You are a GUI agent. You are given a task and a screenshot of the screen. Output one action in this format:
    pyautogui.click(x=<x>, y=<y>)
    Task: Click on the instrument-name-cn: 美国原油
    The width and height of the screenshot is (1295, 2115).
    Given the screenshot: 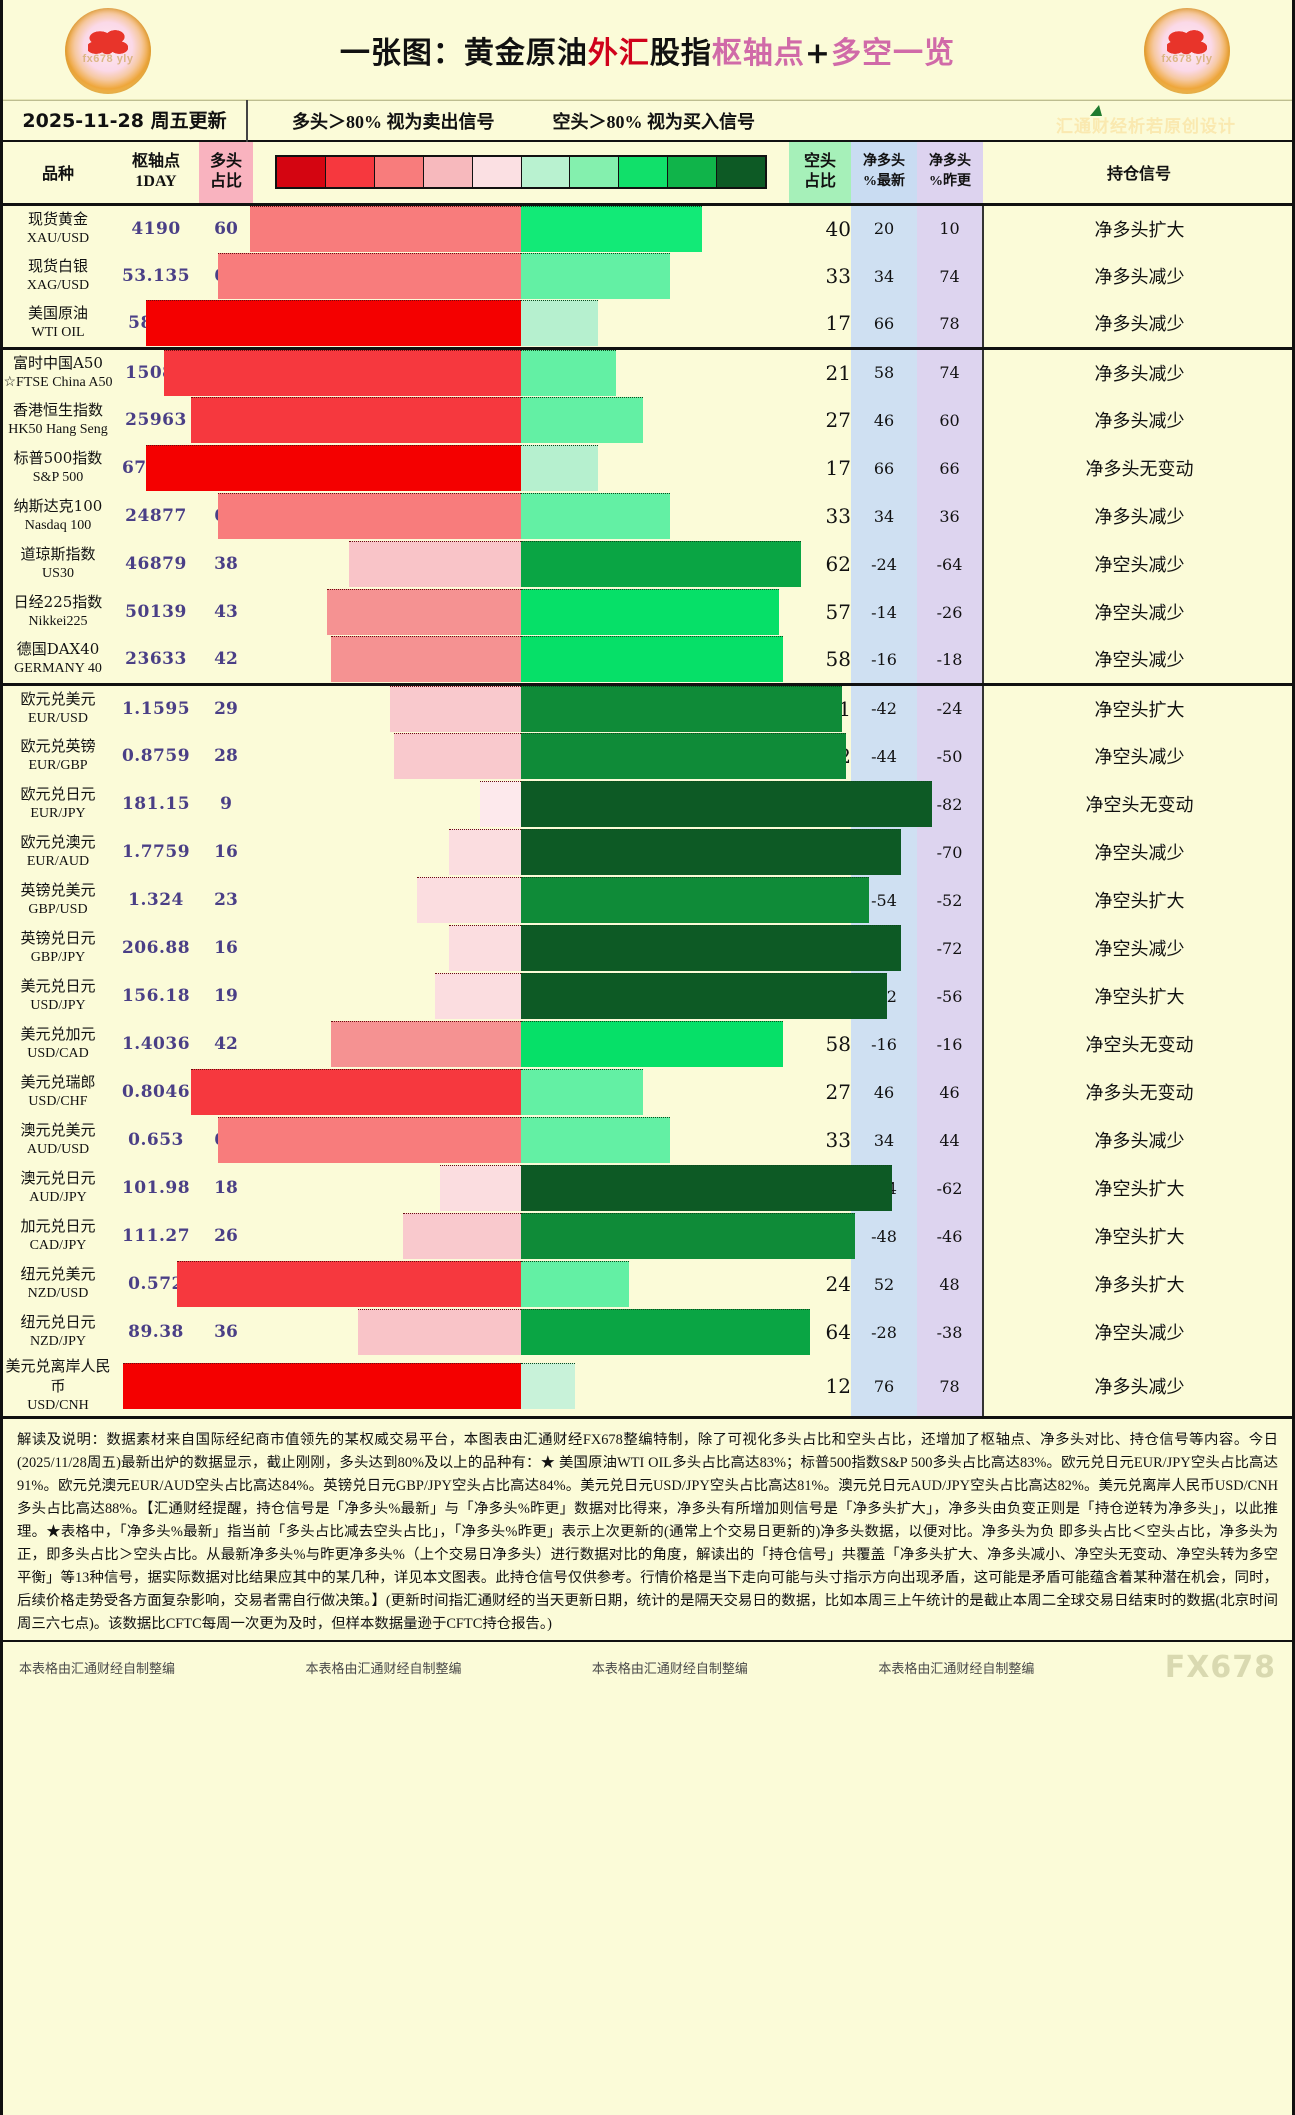 What is the action you would take?
    pyautogui.click(x=57, y=313)
    